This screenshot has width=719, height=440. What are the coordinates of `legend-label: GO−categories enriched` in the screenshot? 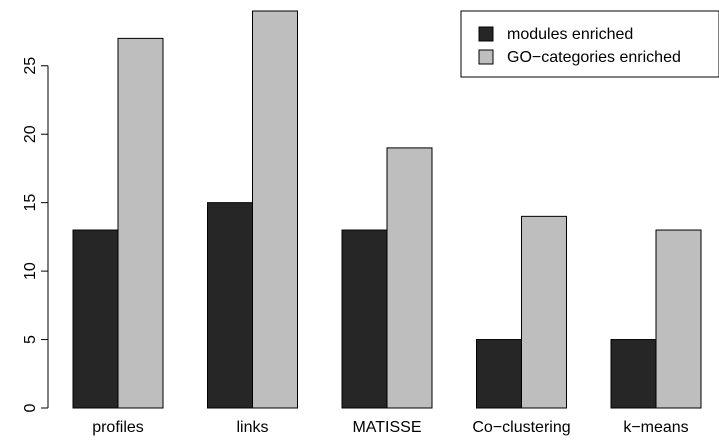 It's located at (594, 57).